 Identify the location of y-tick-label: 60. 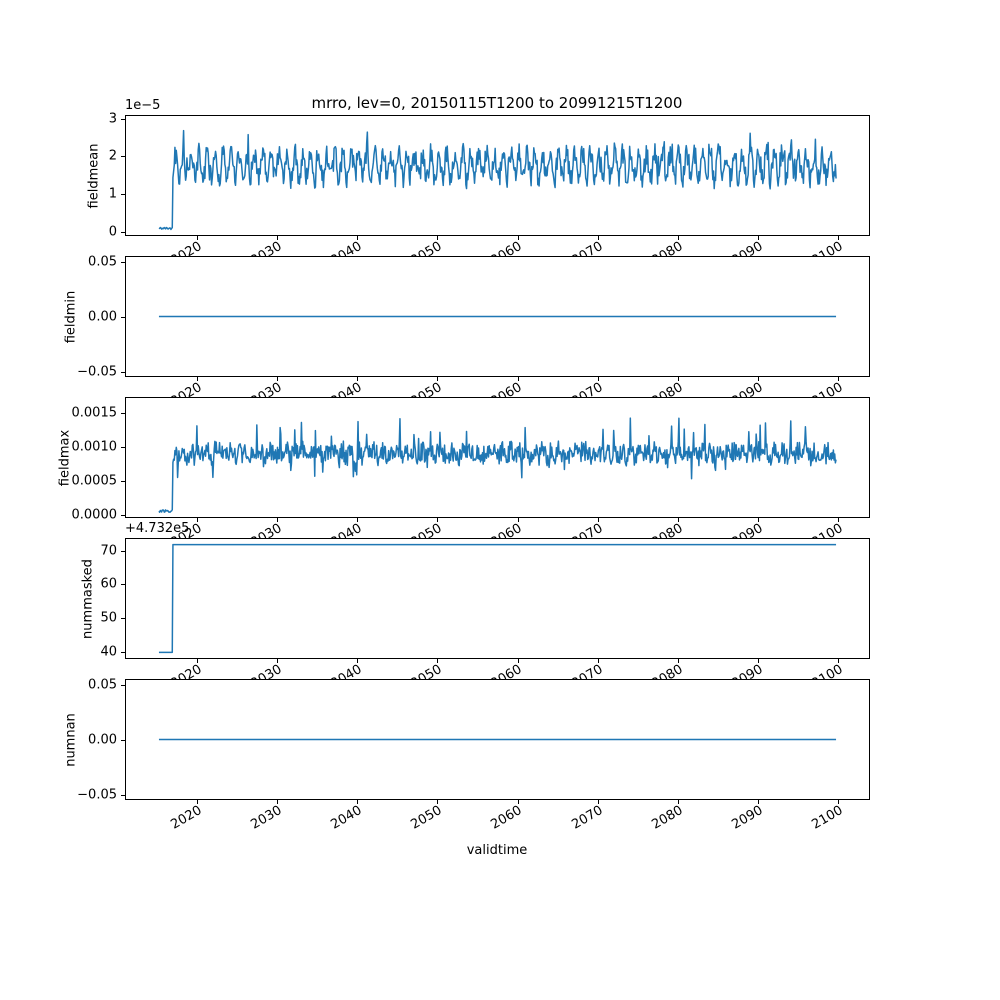
(108, 584).